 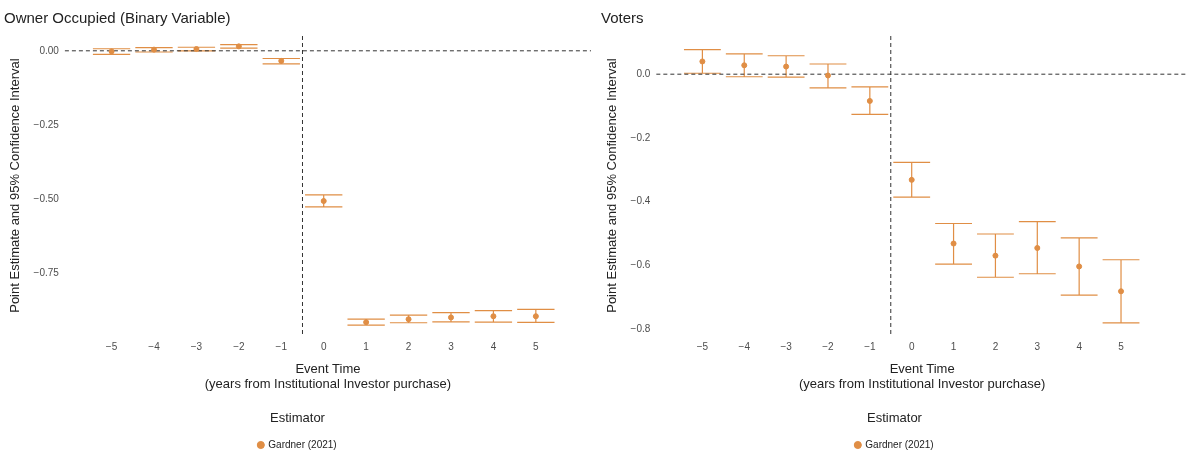 What do you see at coordinates (640, 137) in the screenshot?
I see `y-tick-label: −0.2` at bounding box center [640, 137].